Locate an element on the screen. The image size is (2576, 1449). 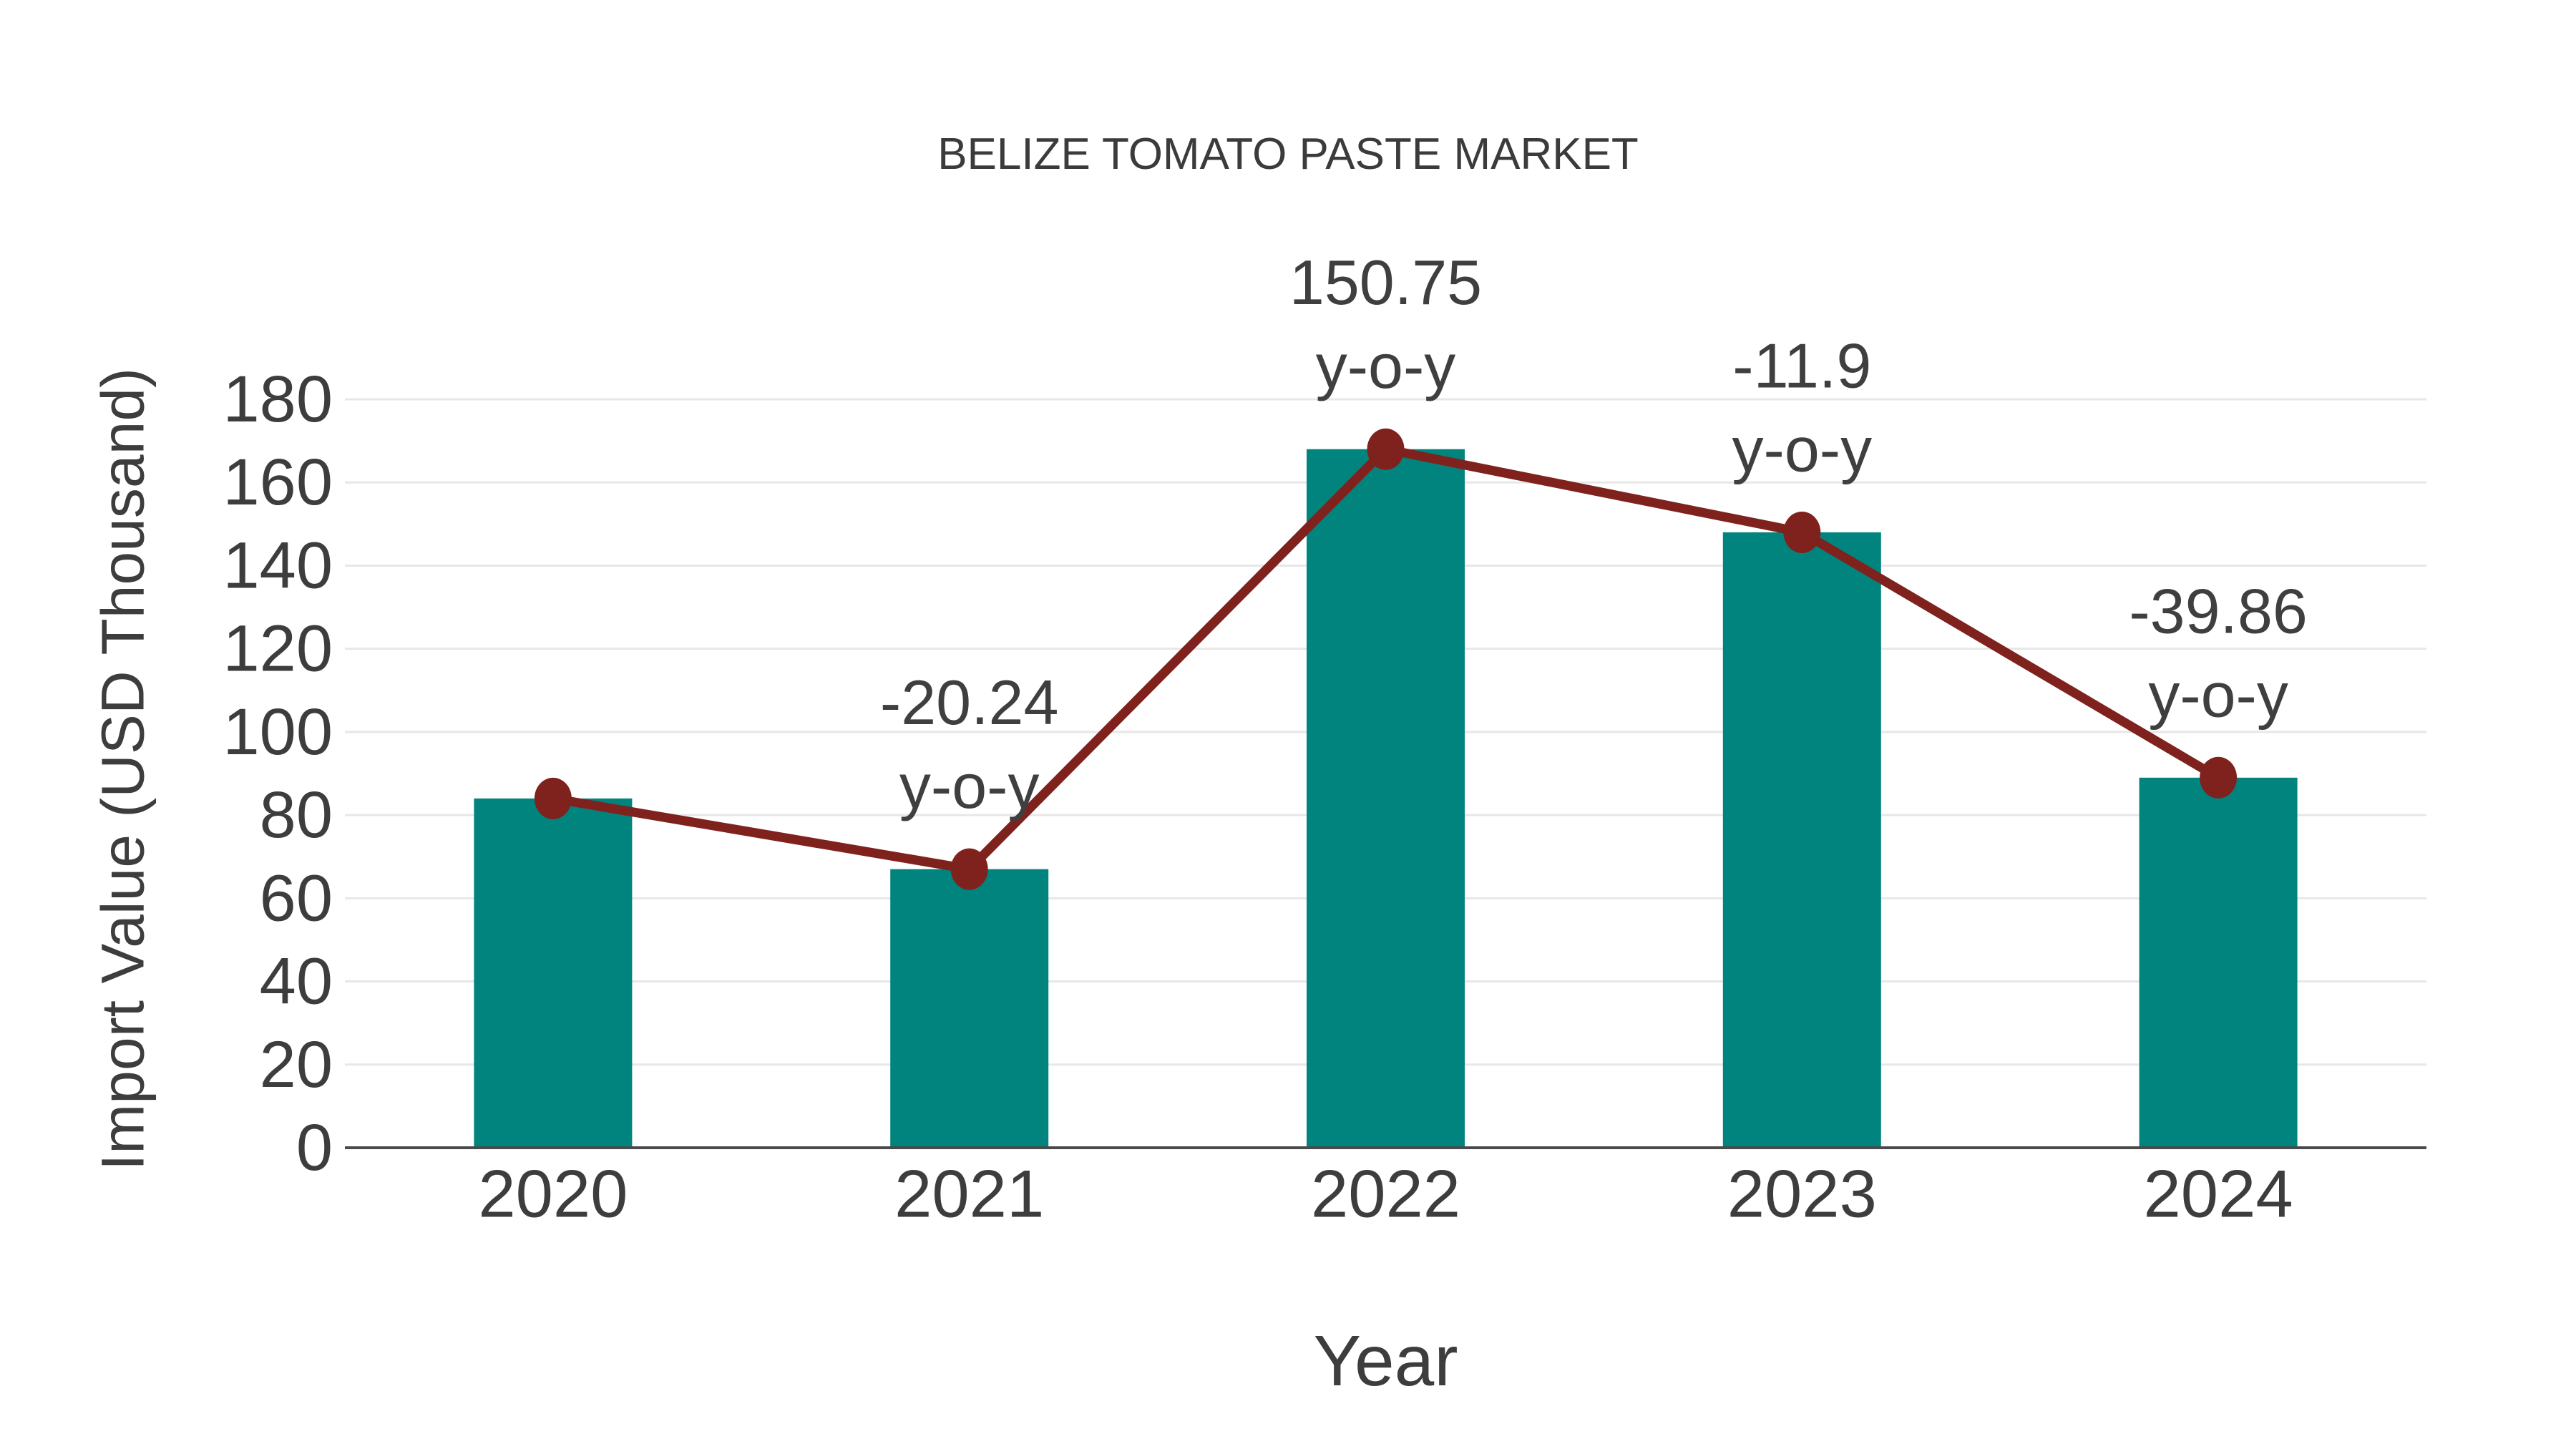
y-tick-100: 100 is located at coordinates (278, 732).